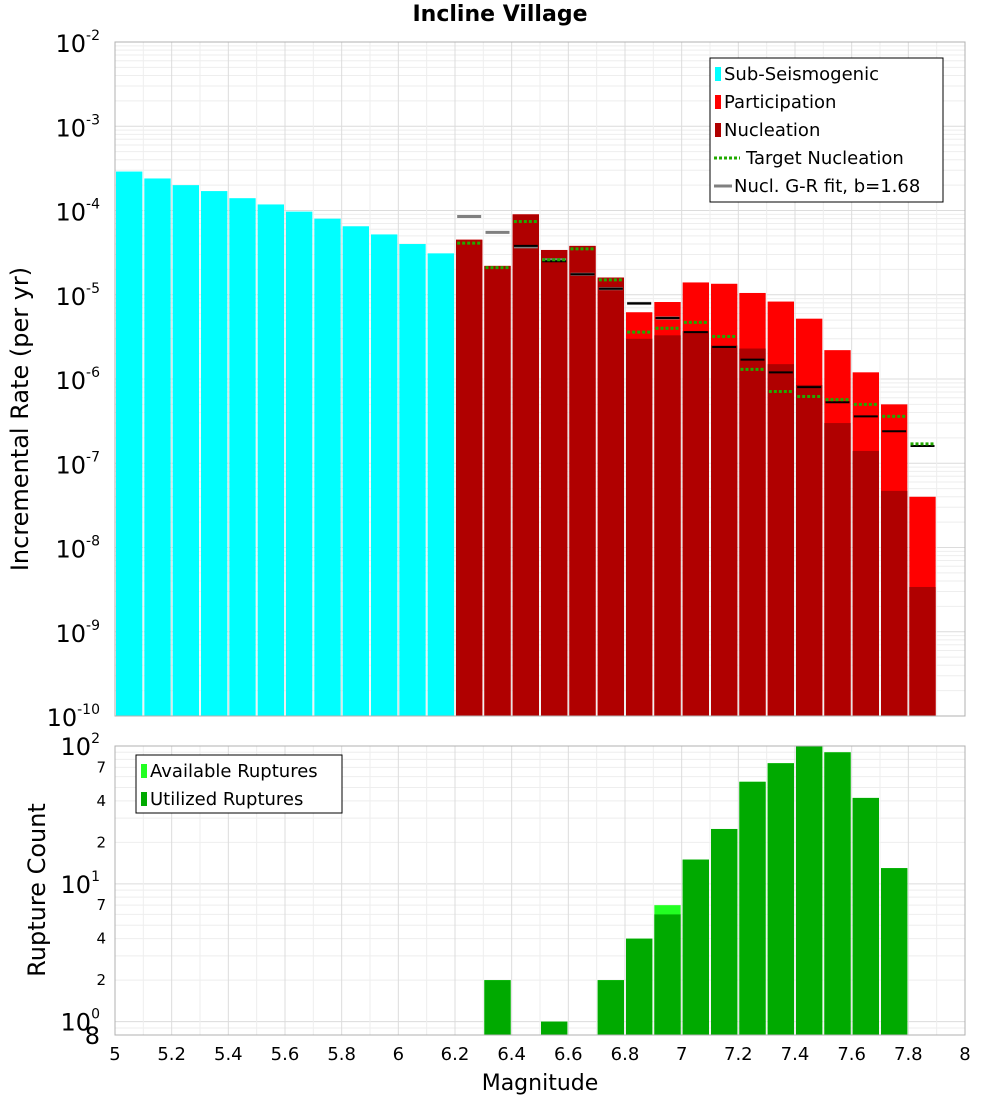  What do you see at coordinates (827, 186) in the screenshot?
I see `legend-label: Nucl. G-R fit, b=1.68` at bounding box center [827, 186].